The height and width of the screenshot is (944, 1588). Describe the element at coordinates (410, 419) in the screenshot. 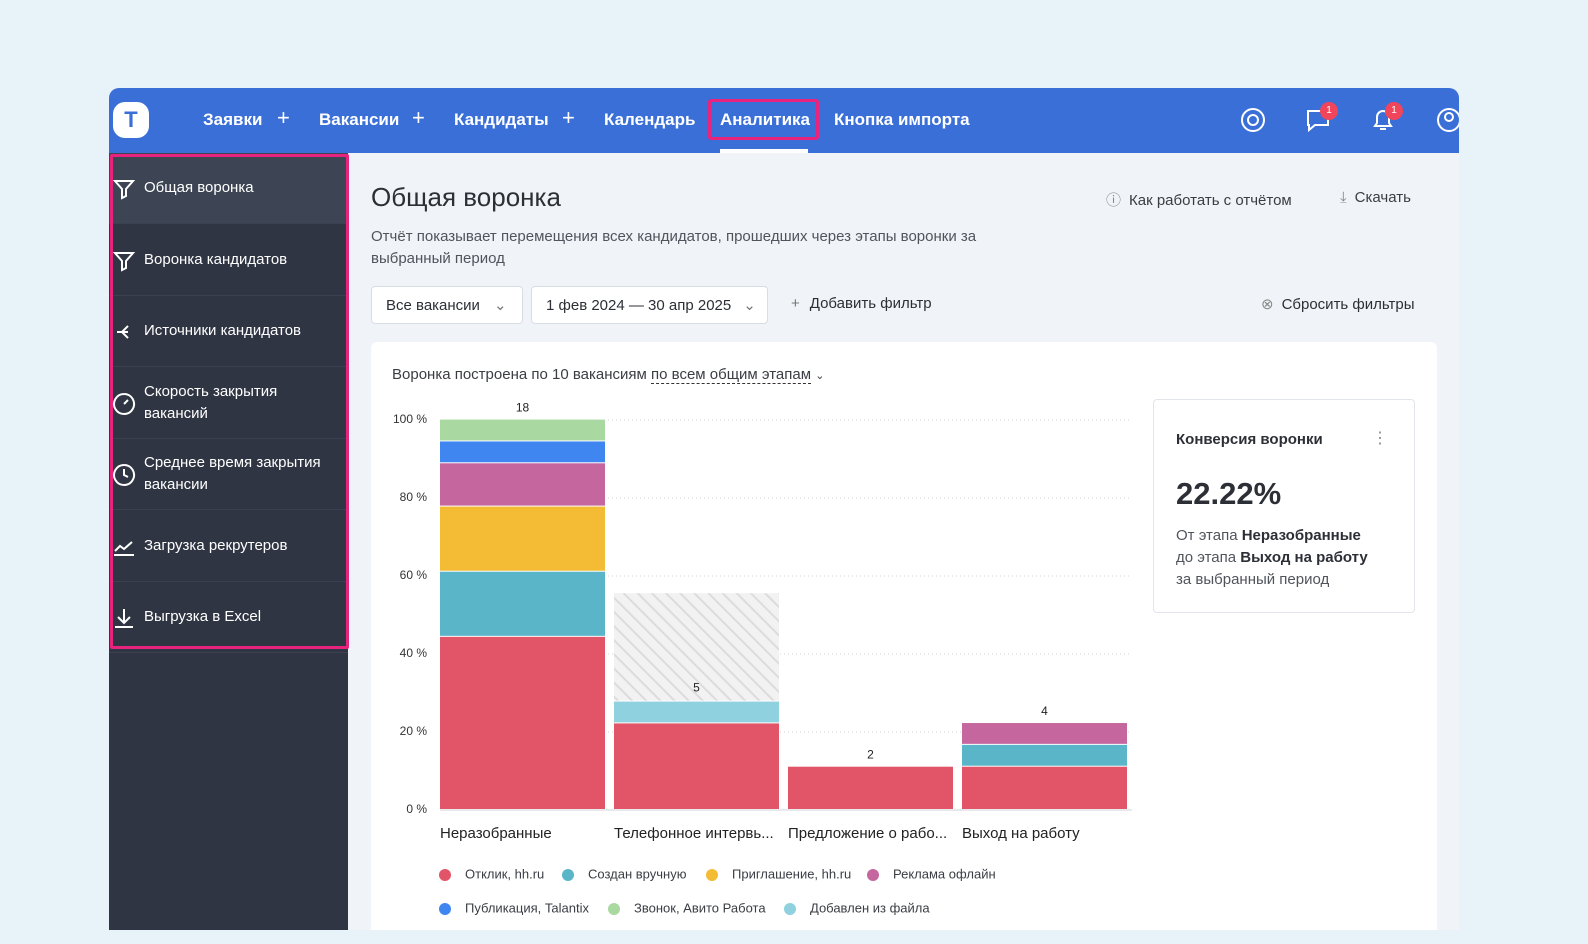

I see `y-tick-label: 100 %` at that location.